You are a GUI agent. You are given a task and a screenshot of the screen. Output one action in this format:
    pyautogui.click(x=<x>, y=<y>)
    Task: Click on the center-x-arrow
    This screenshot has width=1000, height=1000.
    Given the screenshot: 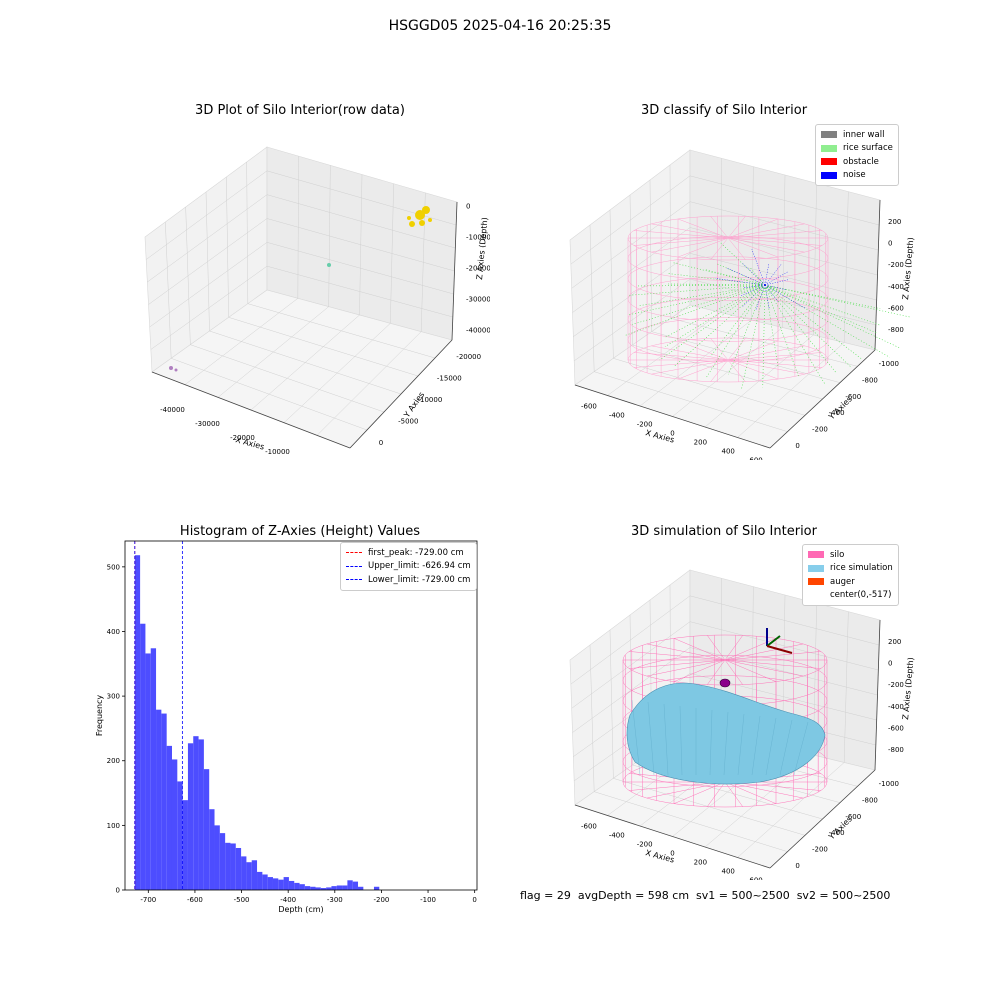 What is the action you would take?
    pyautogui.click(x=779, y=649)
    